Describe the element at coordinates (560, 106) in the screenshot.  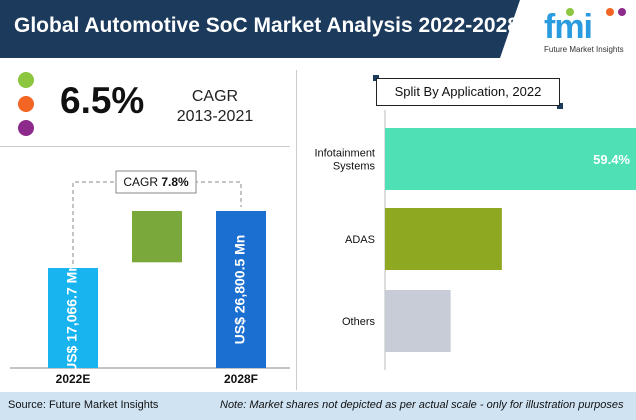
I see `split-box-corner-br` at that location.